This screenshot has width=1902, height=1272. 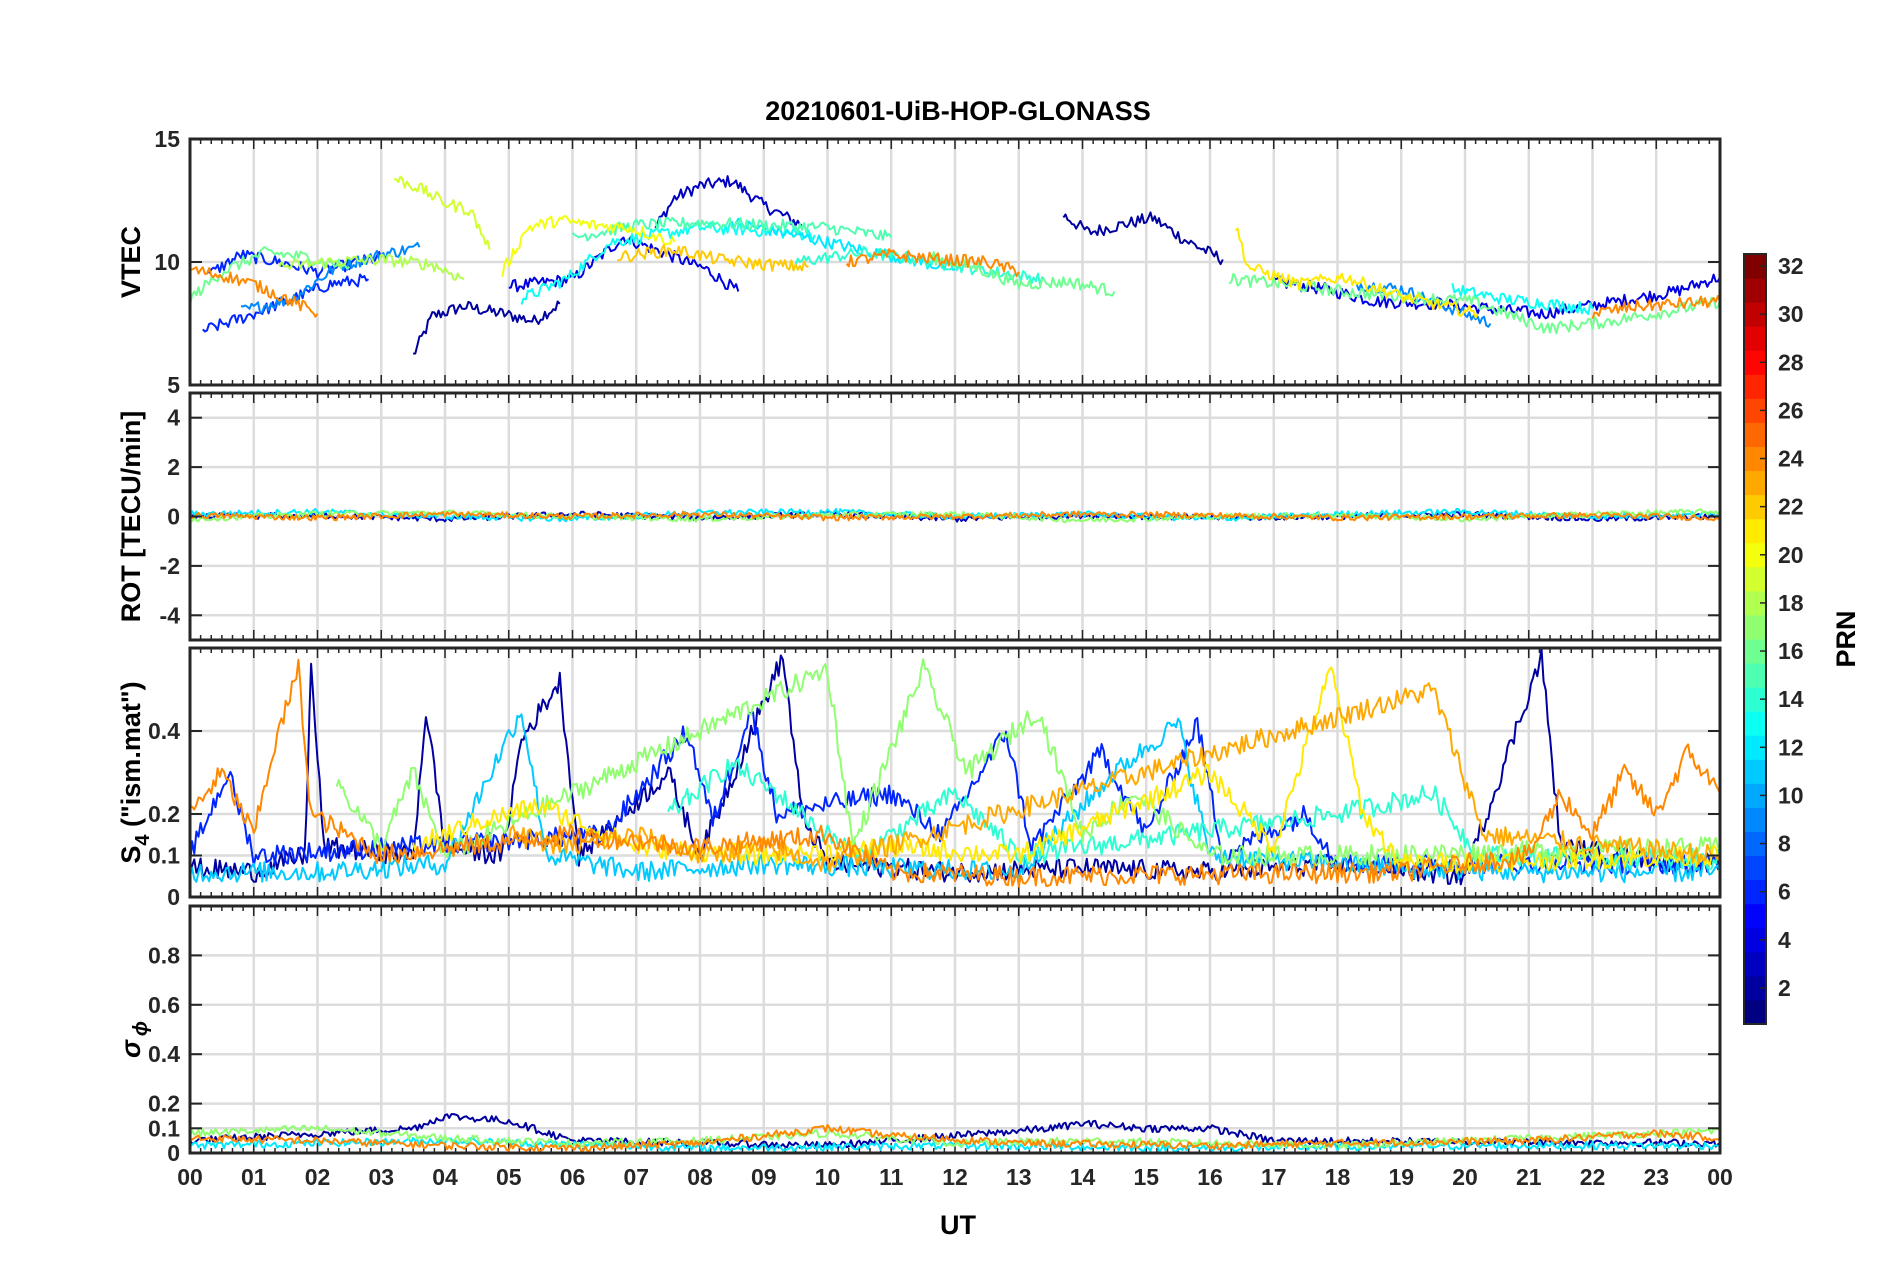 I want to click on x-tick-label: 02, so click(x=318, y=1177).